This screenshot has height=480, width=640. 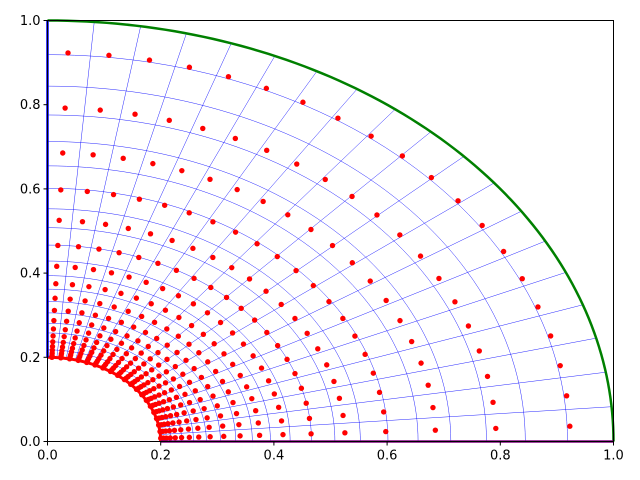 What do you see at coordinates (47, 456) in the screenshot?
I see `x-tick-label: 0.0` at bounding box center [47, 456].